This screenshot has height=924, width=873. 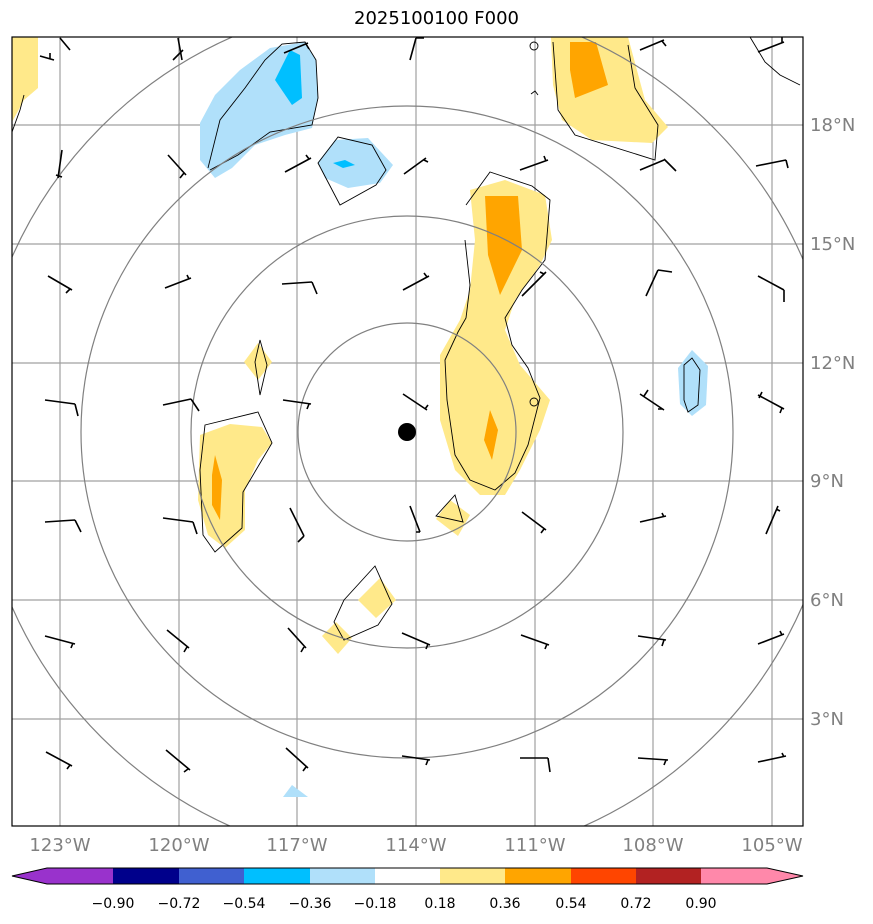 What do you see at coordinates (29, 876) in the screenshot?
I see `colorbar-extend-low` at bounding box center [29, 876].